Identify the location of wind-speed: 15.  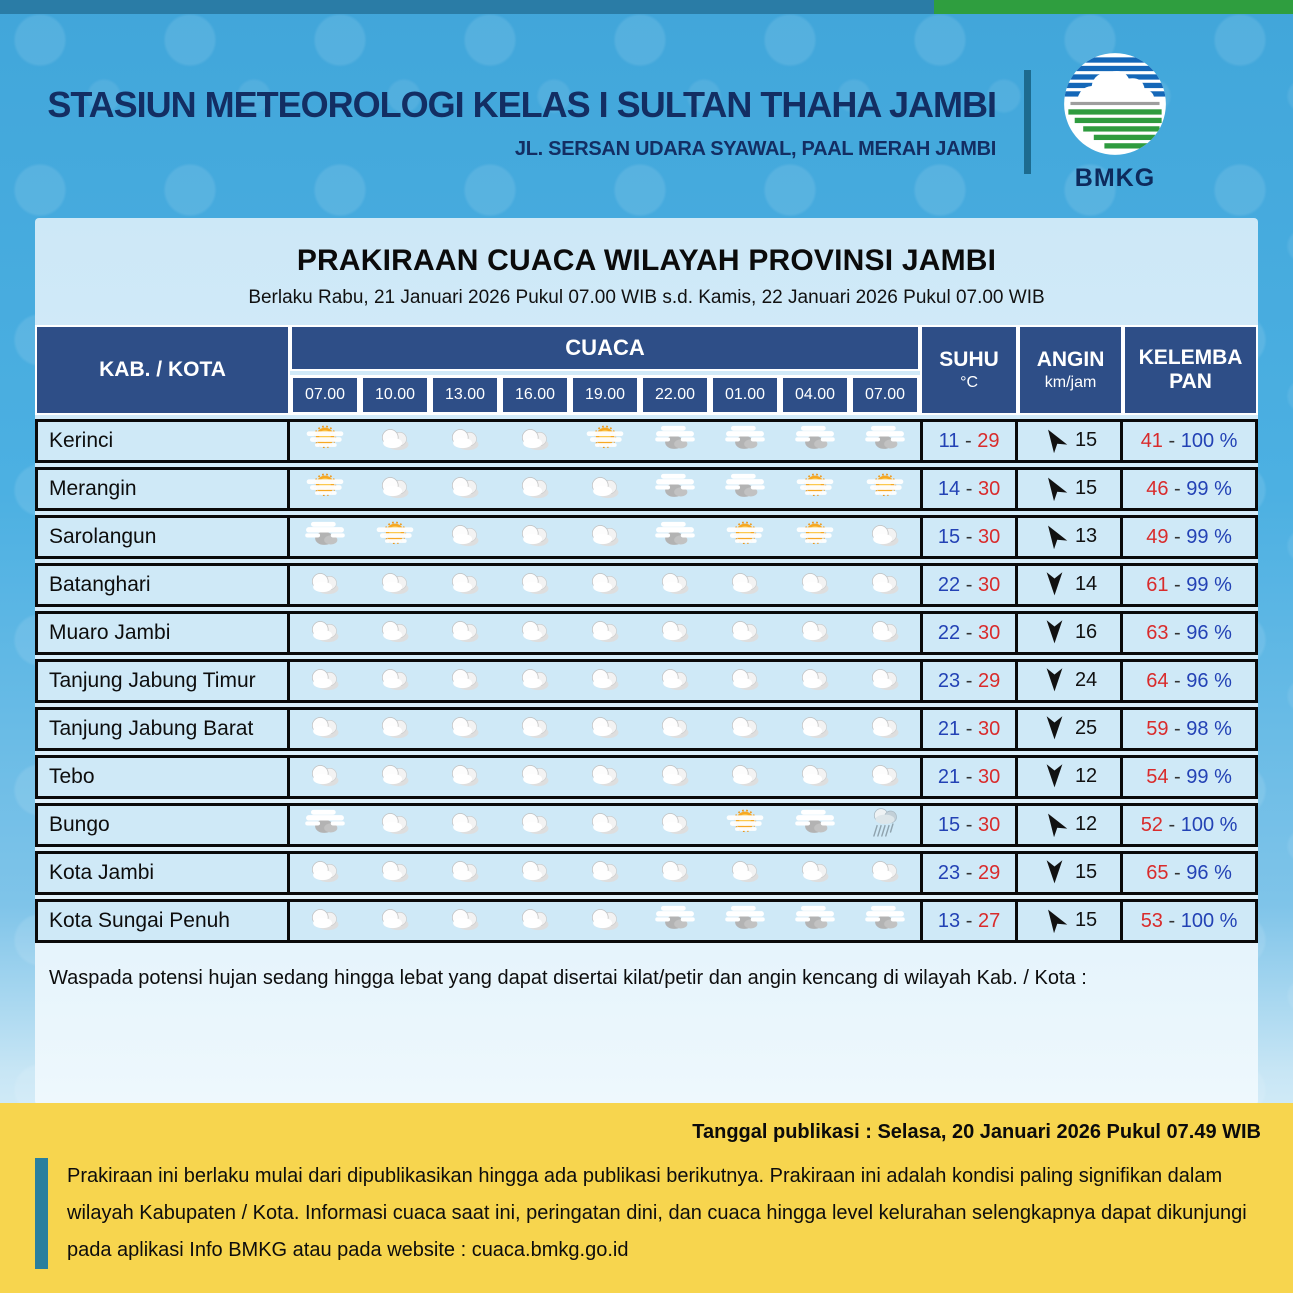
(1086, 488).